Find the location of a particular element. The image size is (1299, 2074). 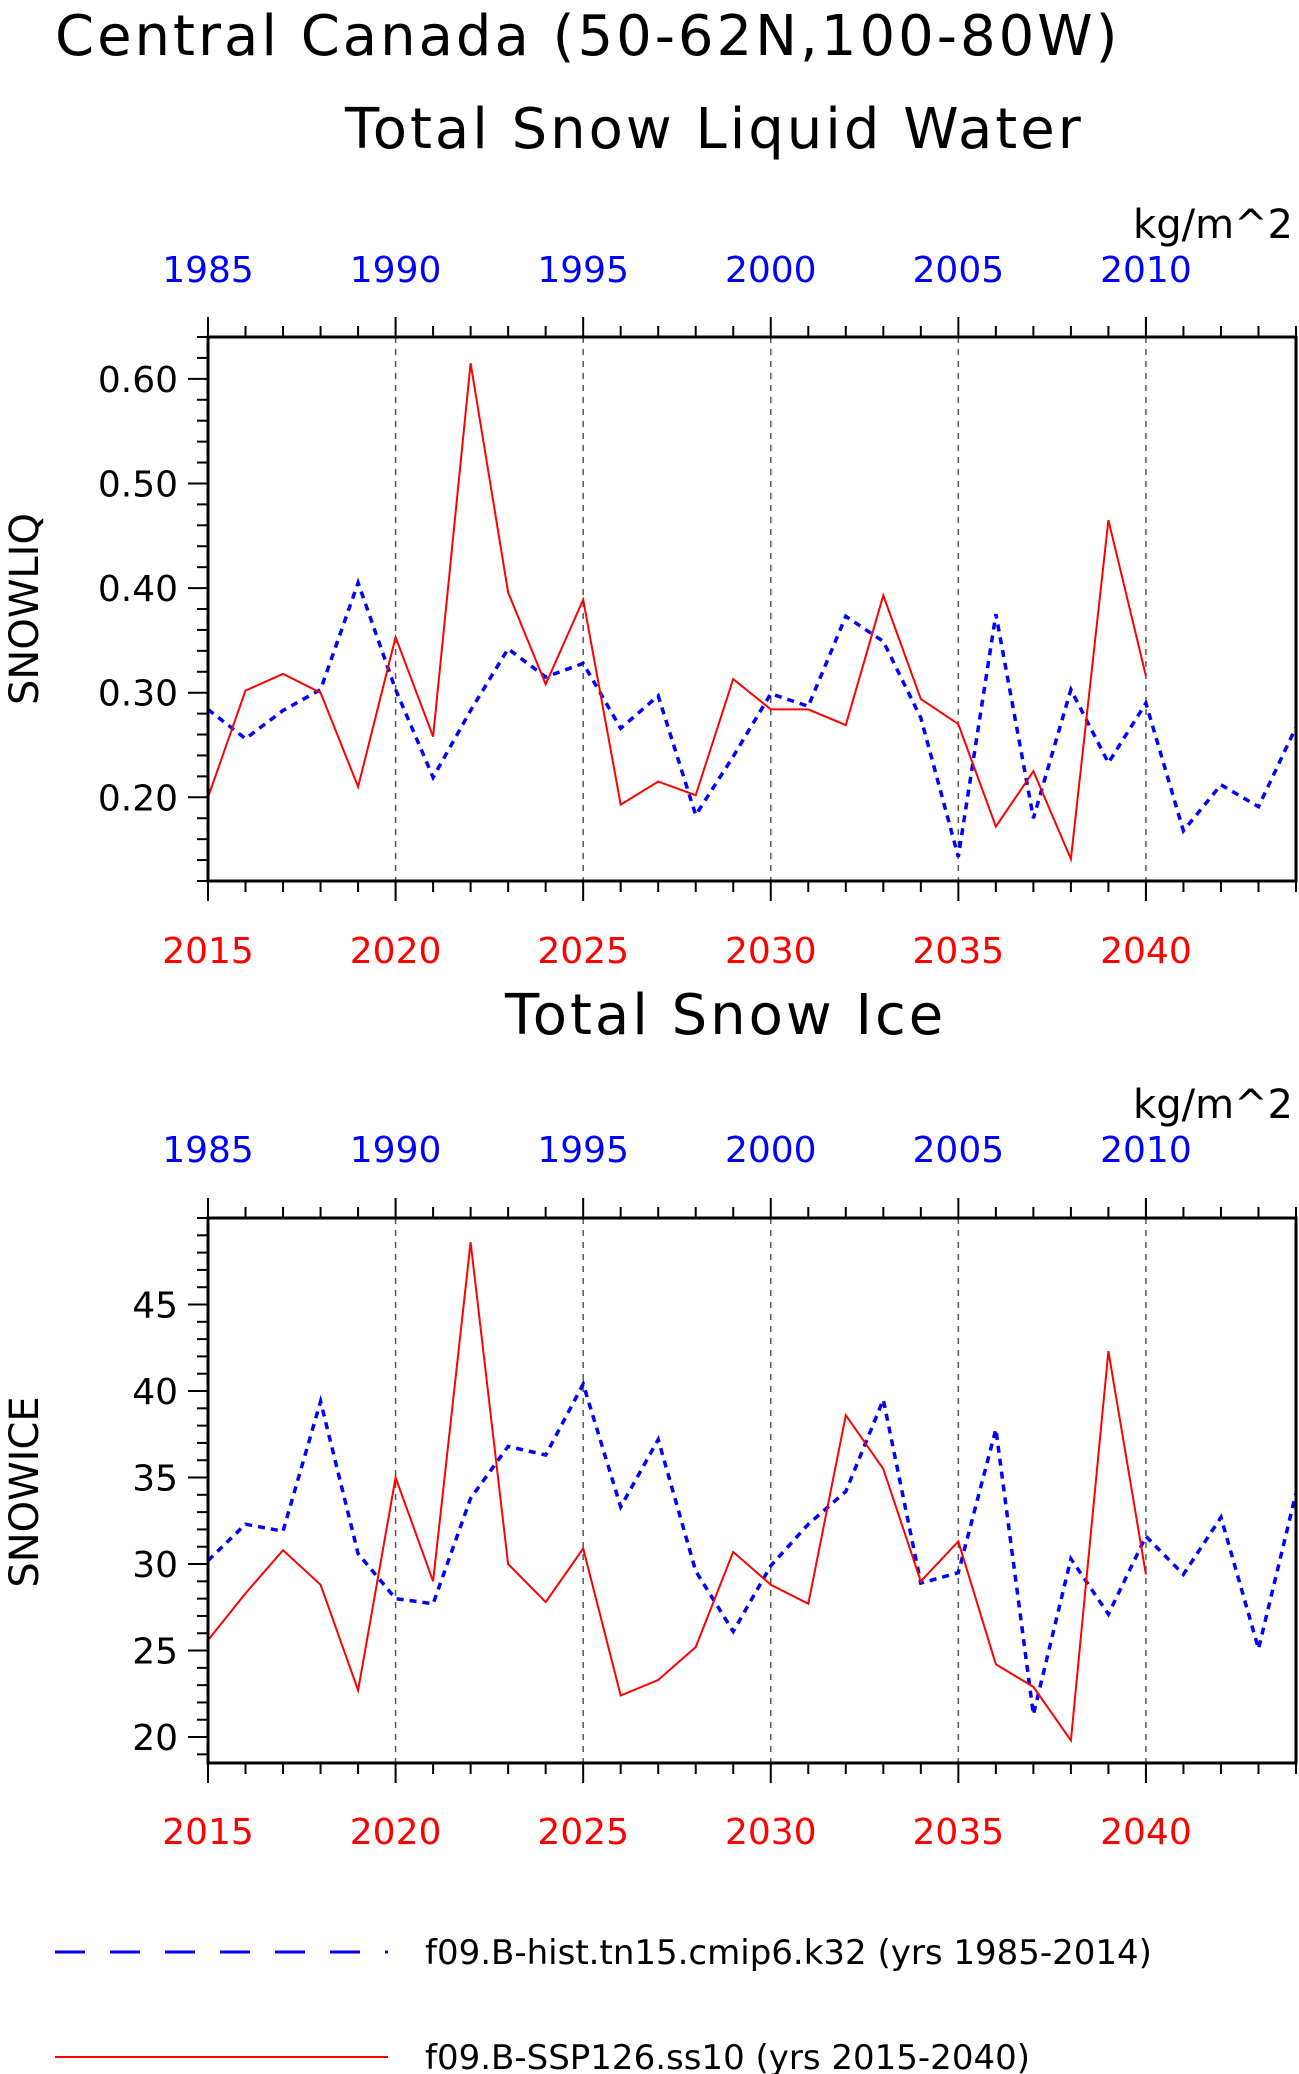

figure-title-line1: Central Canada (50-62N,100-80W) is located at coordinates (587, 36).